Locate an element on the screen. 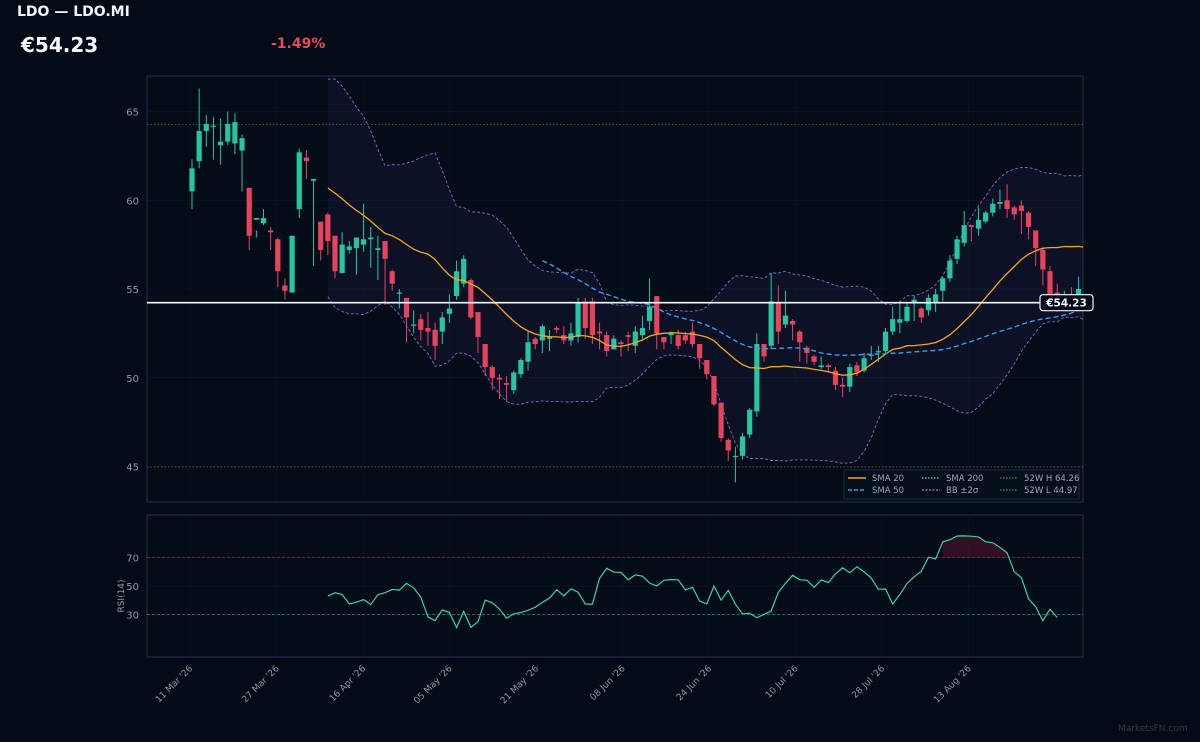  price-tick-label: 50 is located at coordinates (132, 379).